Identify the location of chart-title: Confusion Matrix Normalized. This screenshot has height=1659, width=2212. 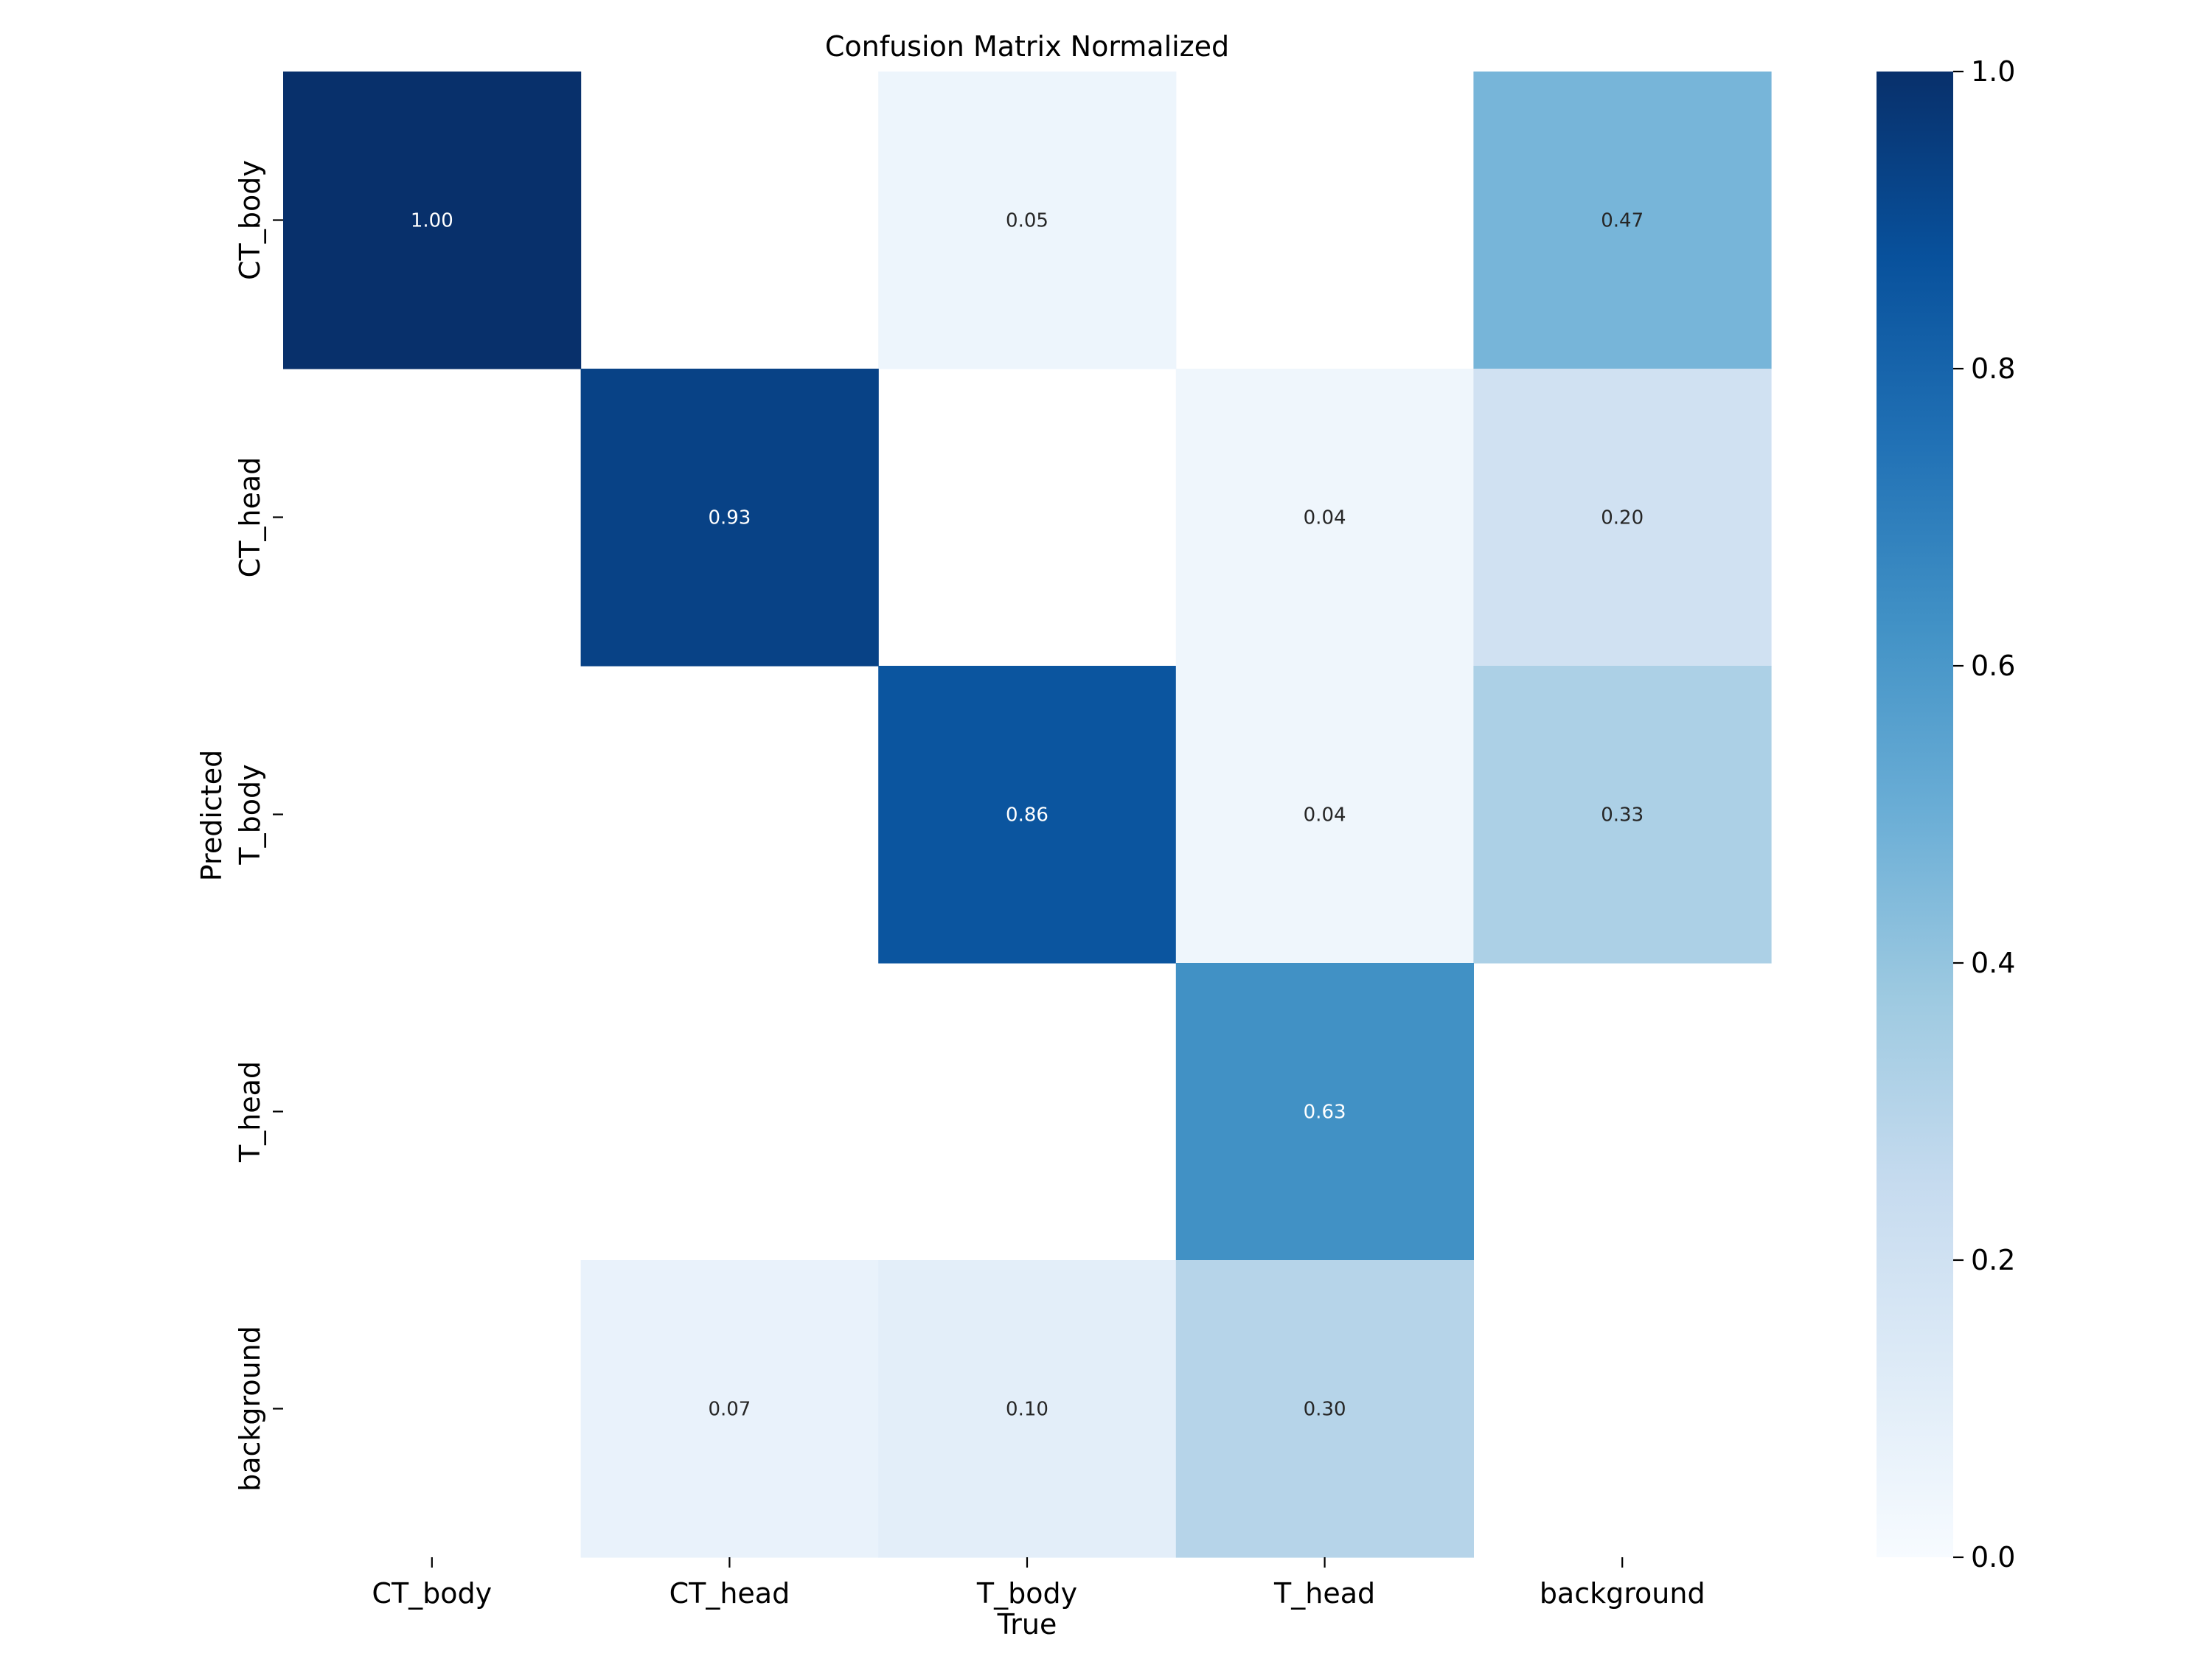
(1027, 46).